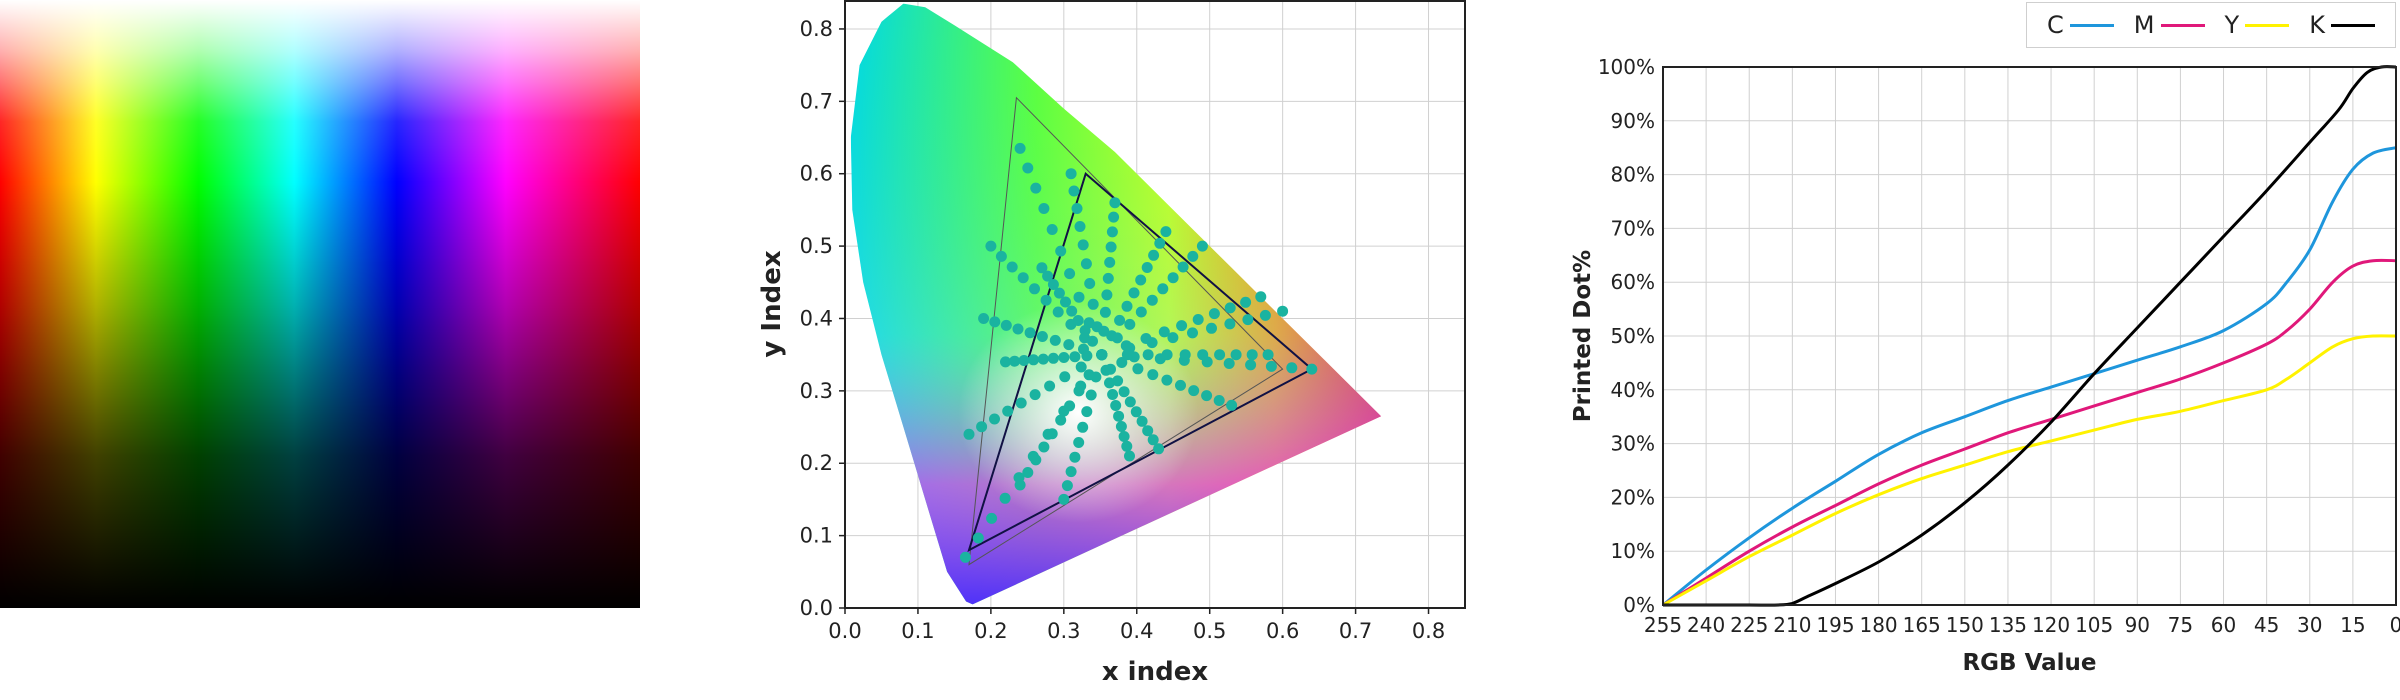 Image resolution: width=2400 pixels, height=700 pixels. Describe the element at coordinates (2317, 25) in the screenshot. I see `legend-label-k: K` at that location.